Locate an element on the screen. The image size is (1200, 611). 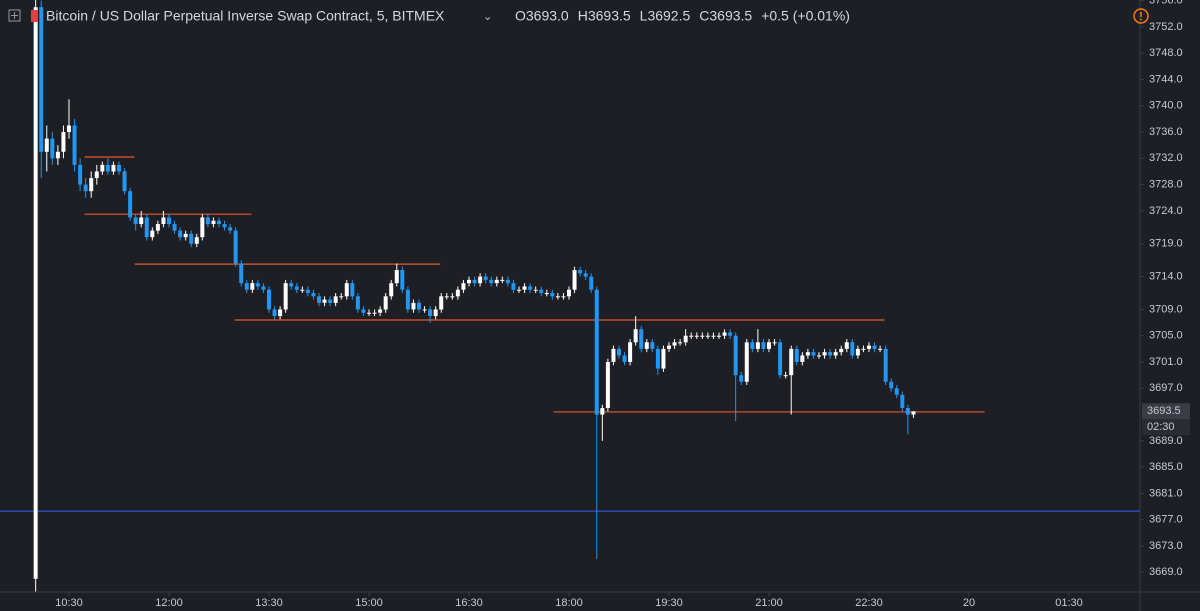
y-tick-label: 3709.0 is located at coordinates (1166, 309).